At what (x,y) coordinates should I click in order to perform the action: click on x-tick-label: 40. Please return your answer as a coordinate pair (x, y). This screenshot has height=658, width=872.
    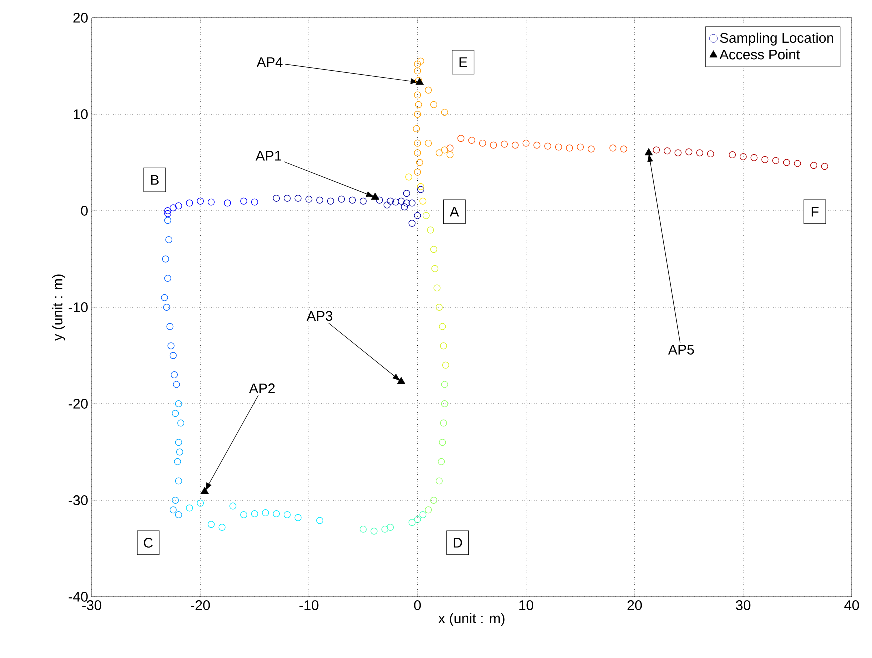
    Looking at the image, I should click on (852, 605).